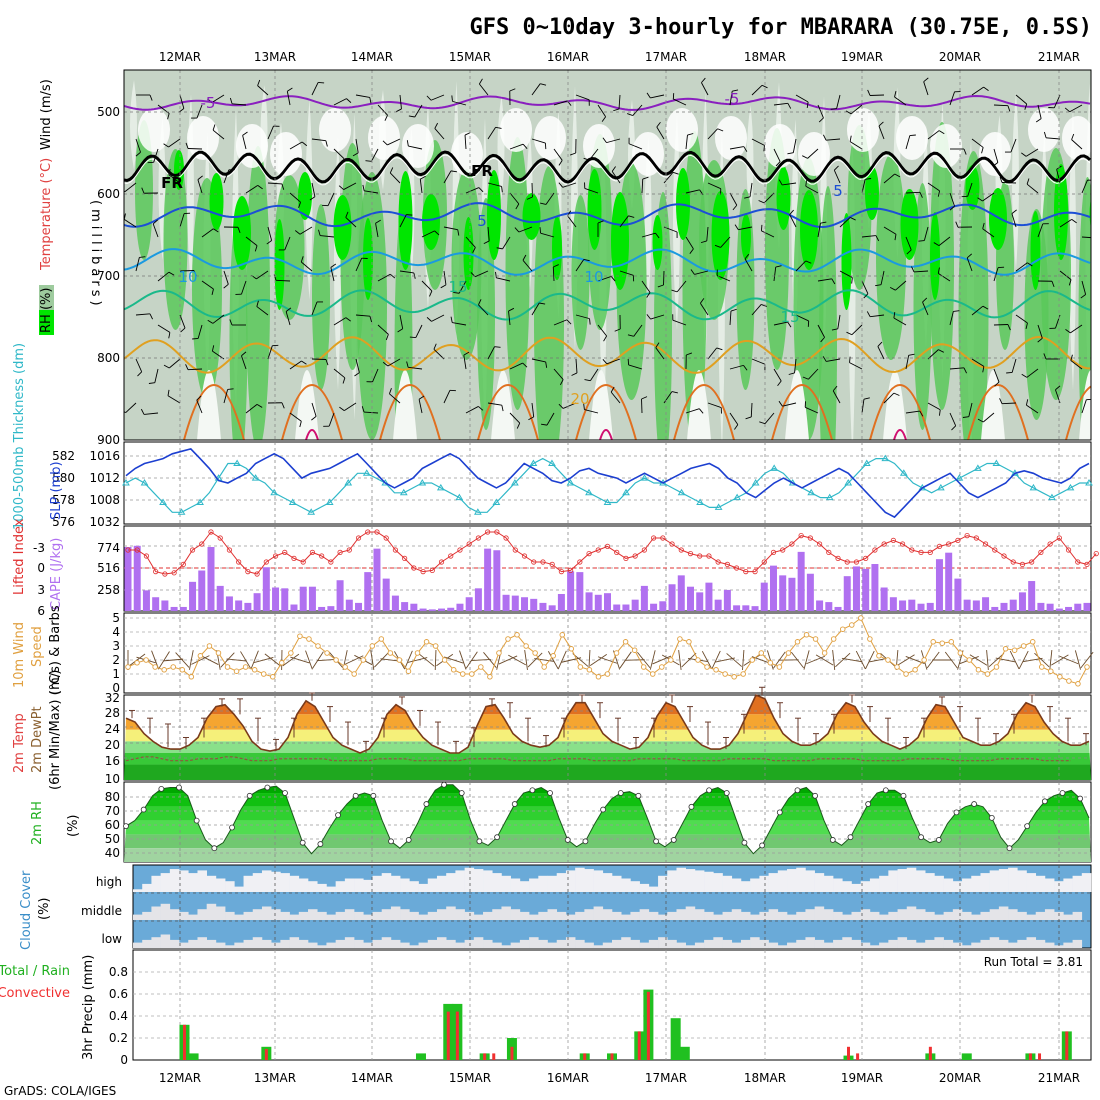 The width and height of the screenshot is (1100, 1100). I want to click on precip-tick: 0.2, so click(118, 1038).